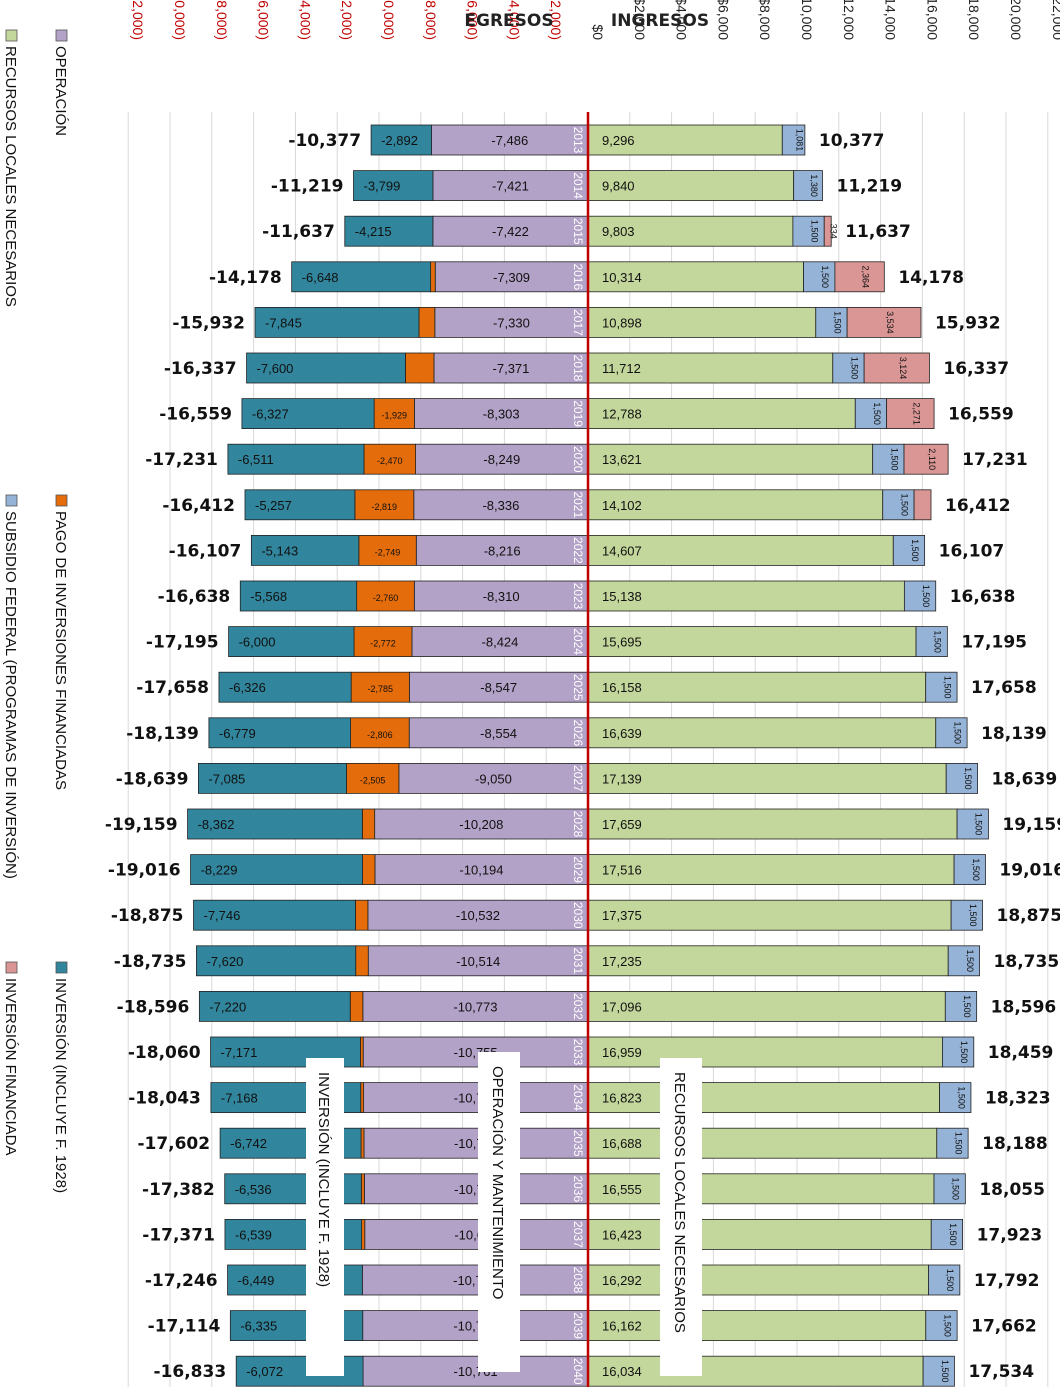 Image resolution: width=1060 pixels, height=1387 pixels. What do you see at coordinates (237, 733) in the screenshot?
I see `inversion-value-label: -6,779` at bounding box center [237, 733].